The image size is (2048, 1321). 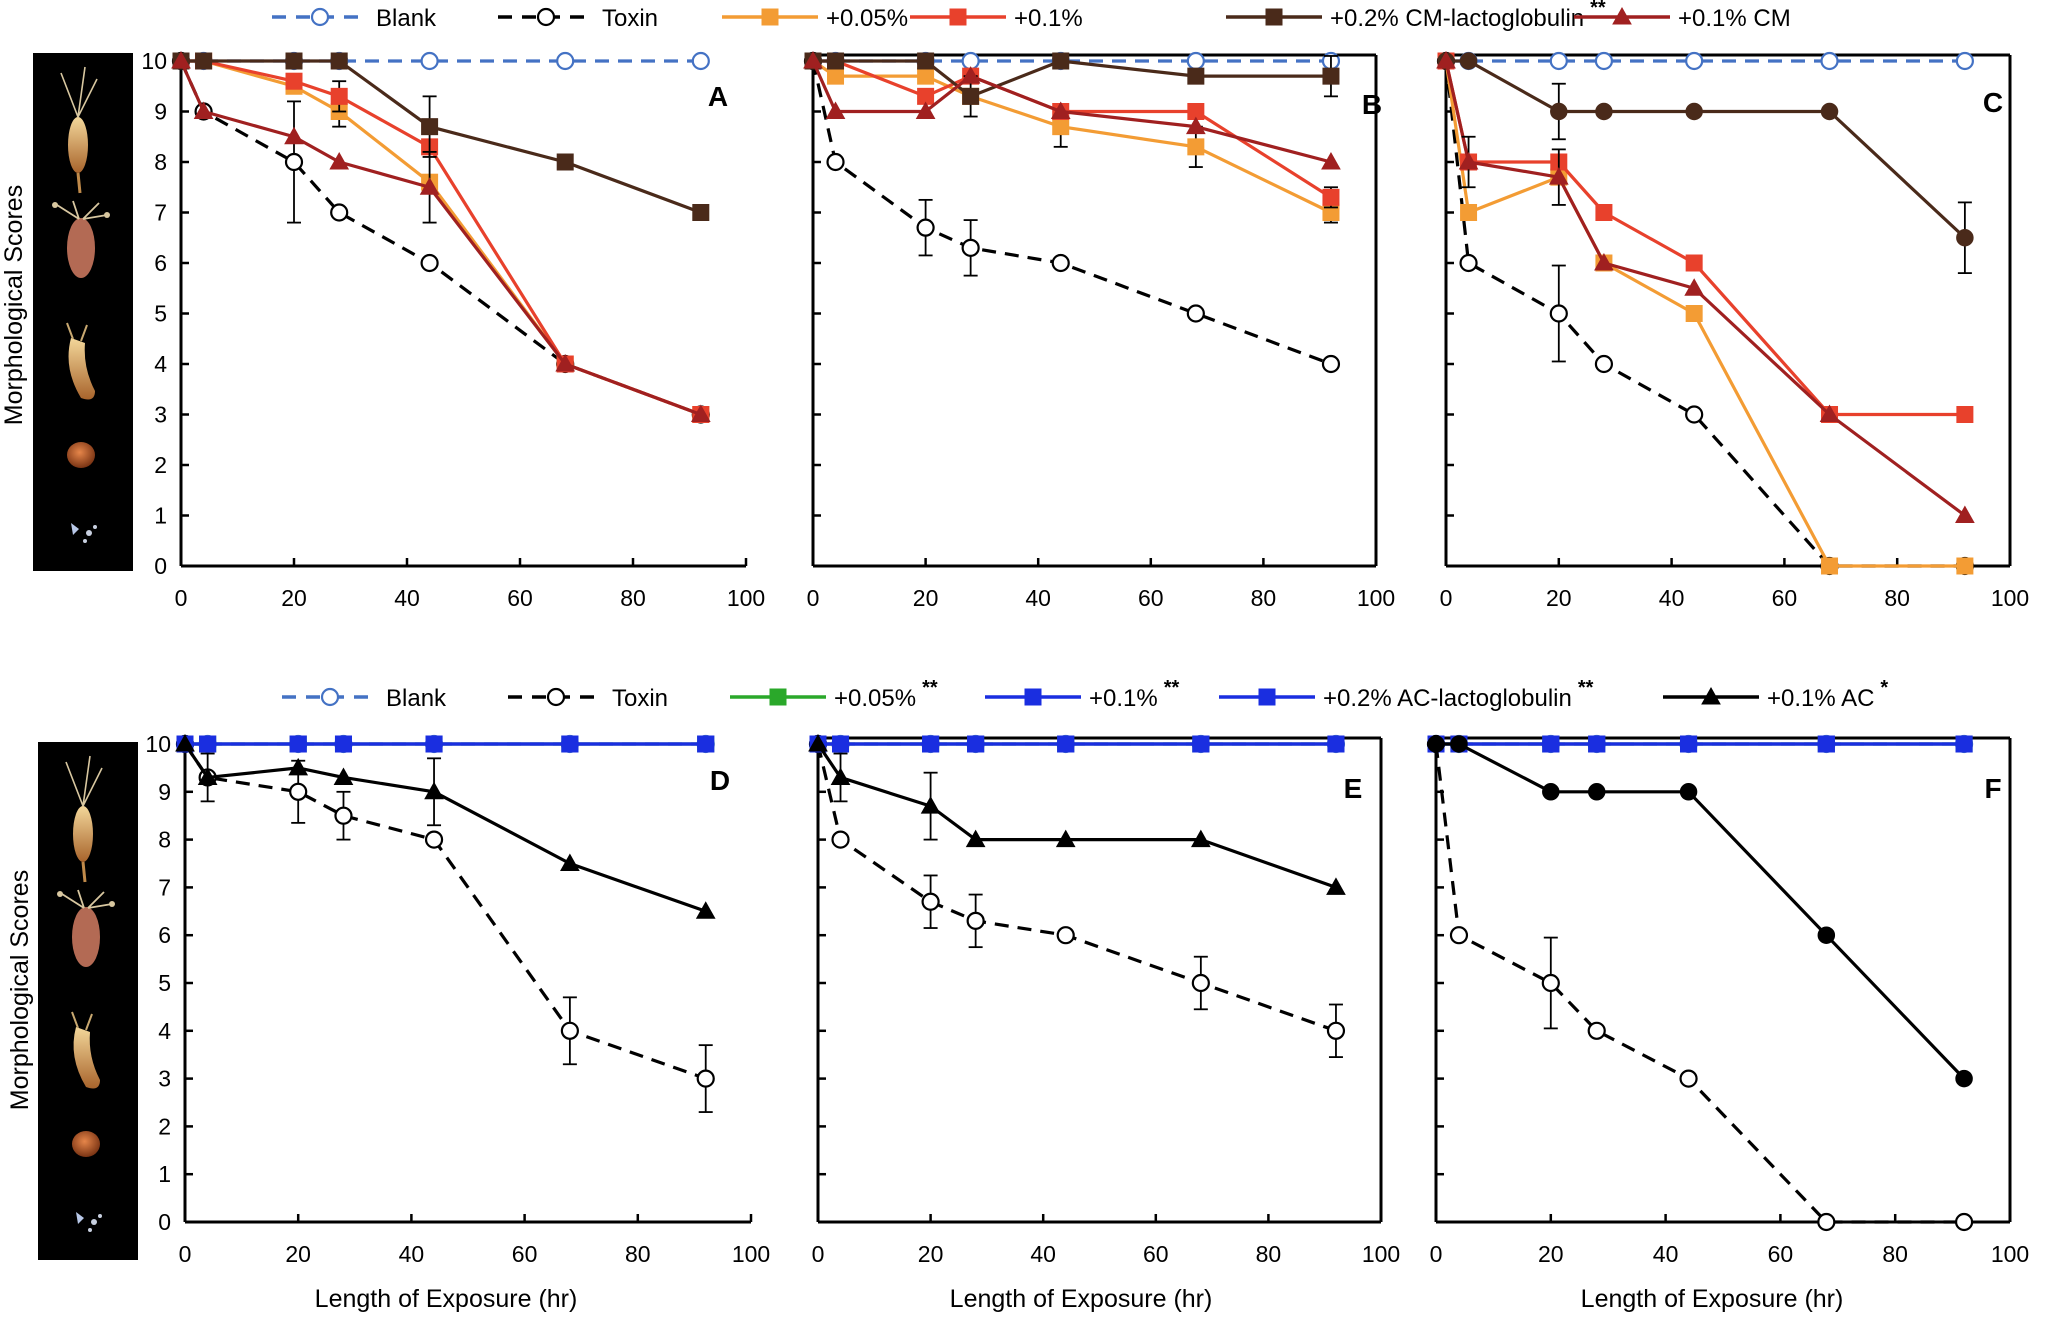 I want to click on panel-e-series-0-1-ac, so click(x=1077, y=814).